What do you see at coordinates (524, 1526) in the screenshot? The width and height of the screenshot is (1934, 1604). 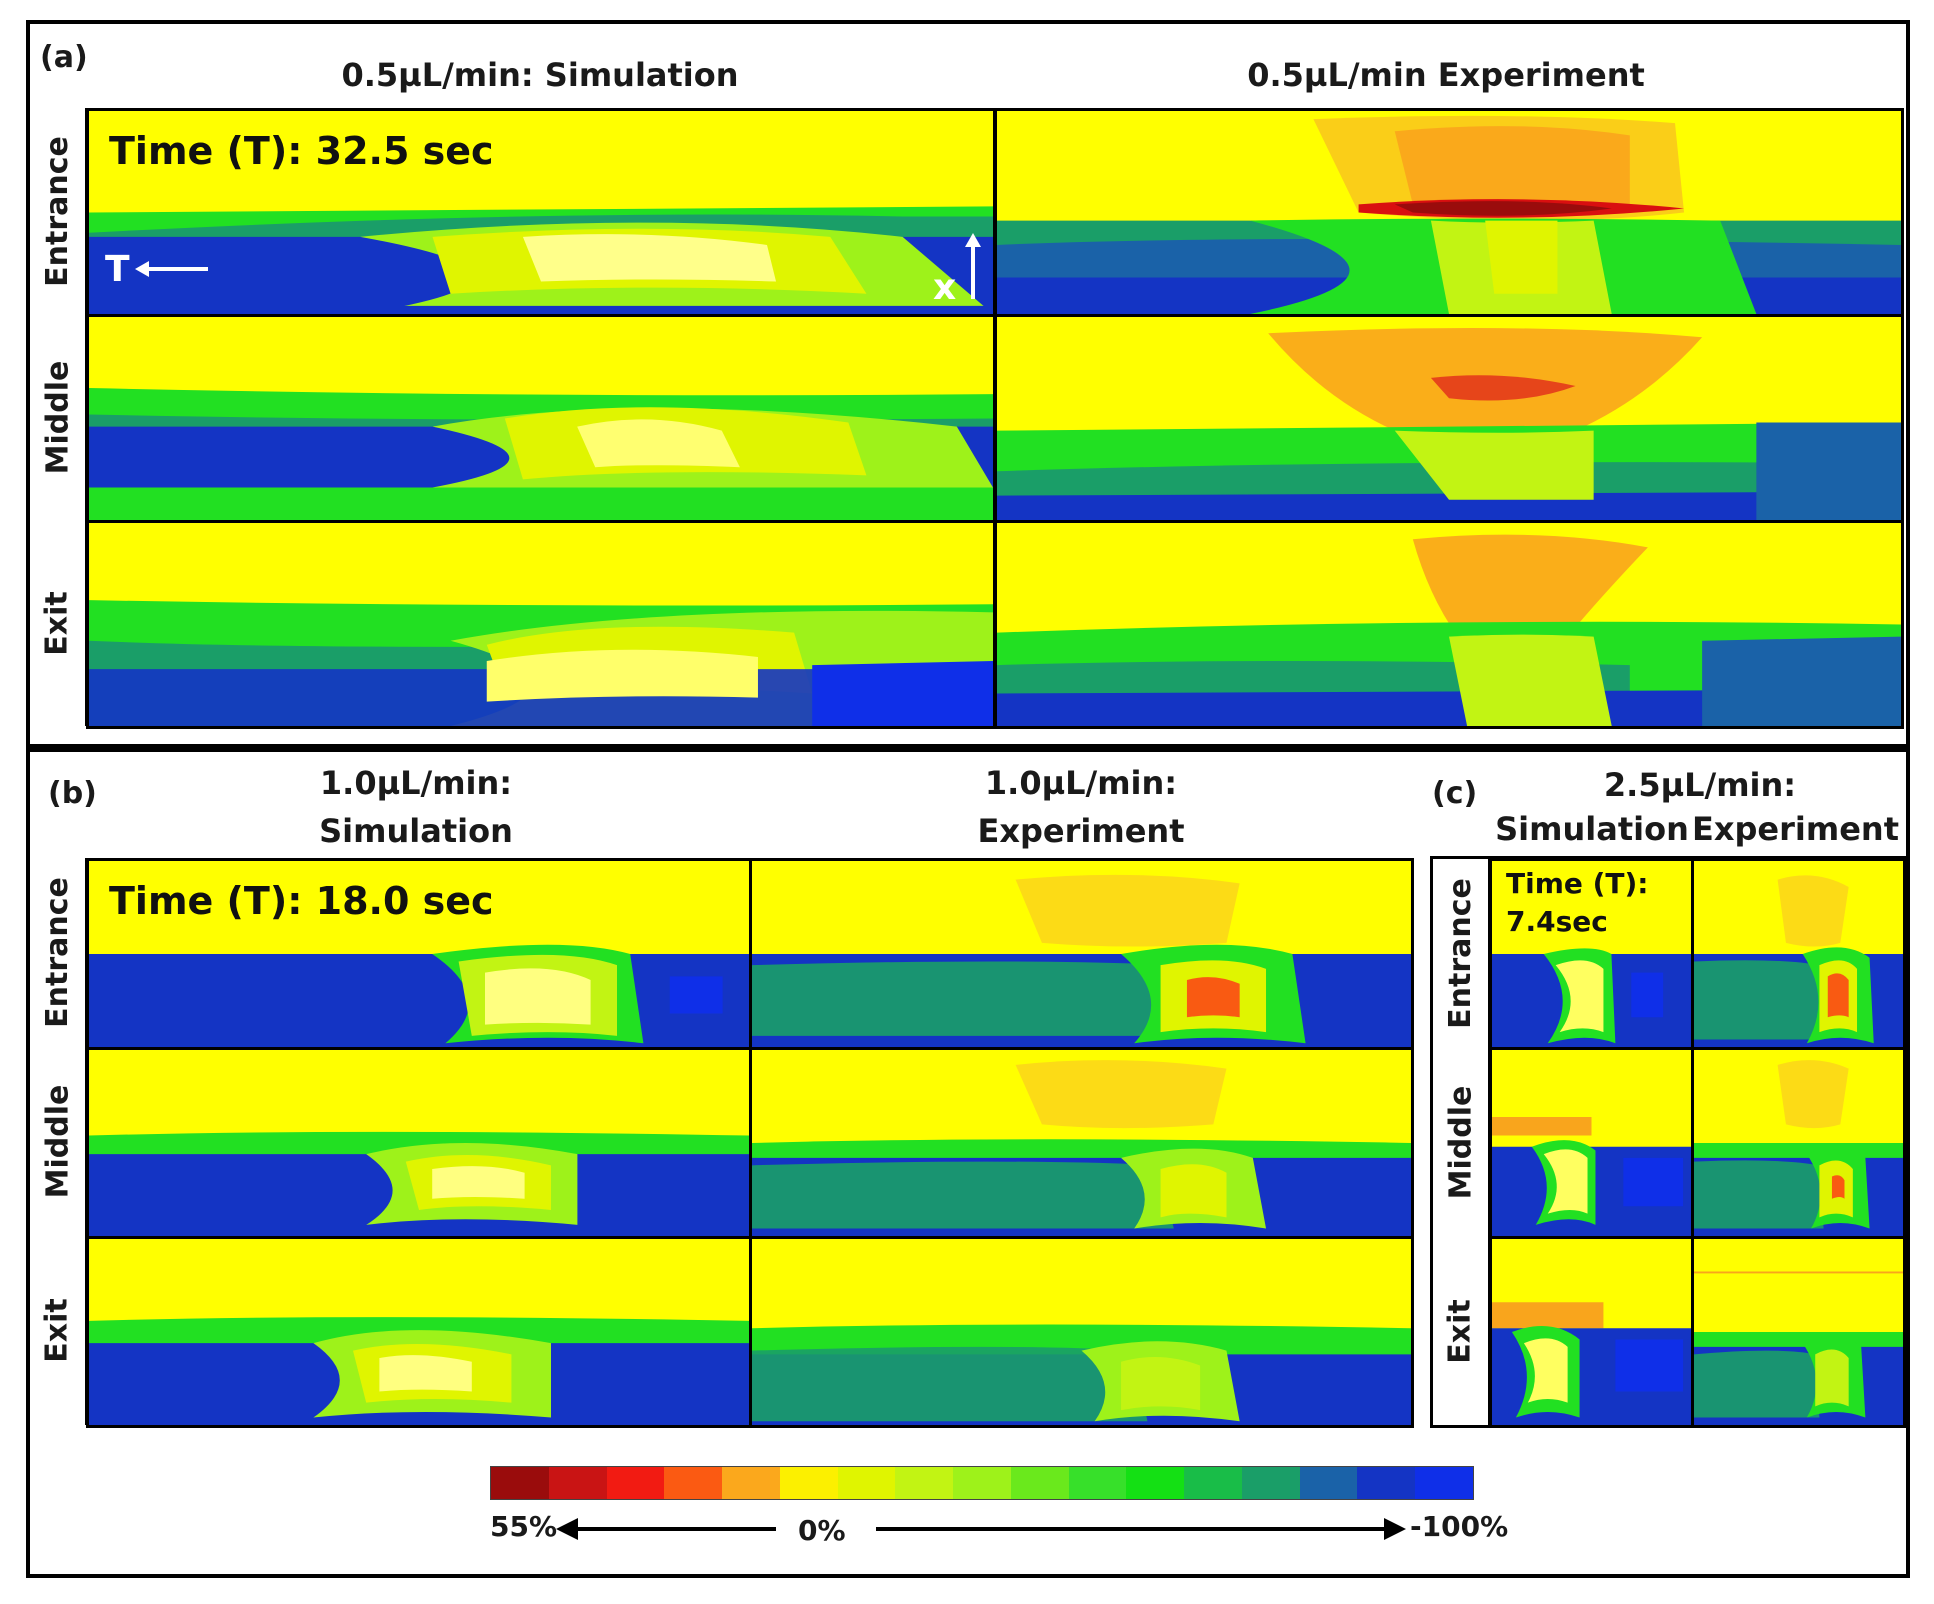 I see `colorbar-min-label: 55%` at bounding box center [524, 1526].